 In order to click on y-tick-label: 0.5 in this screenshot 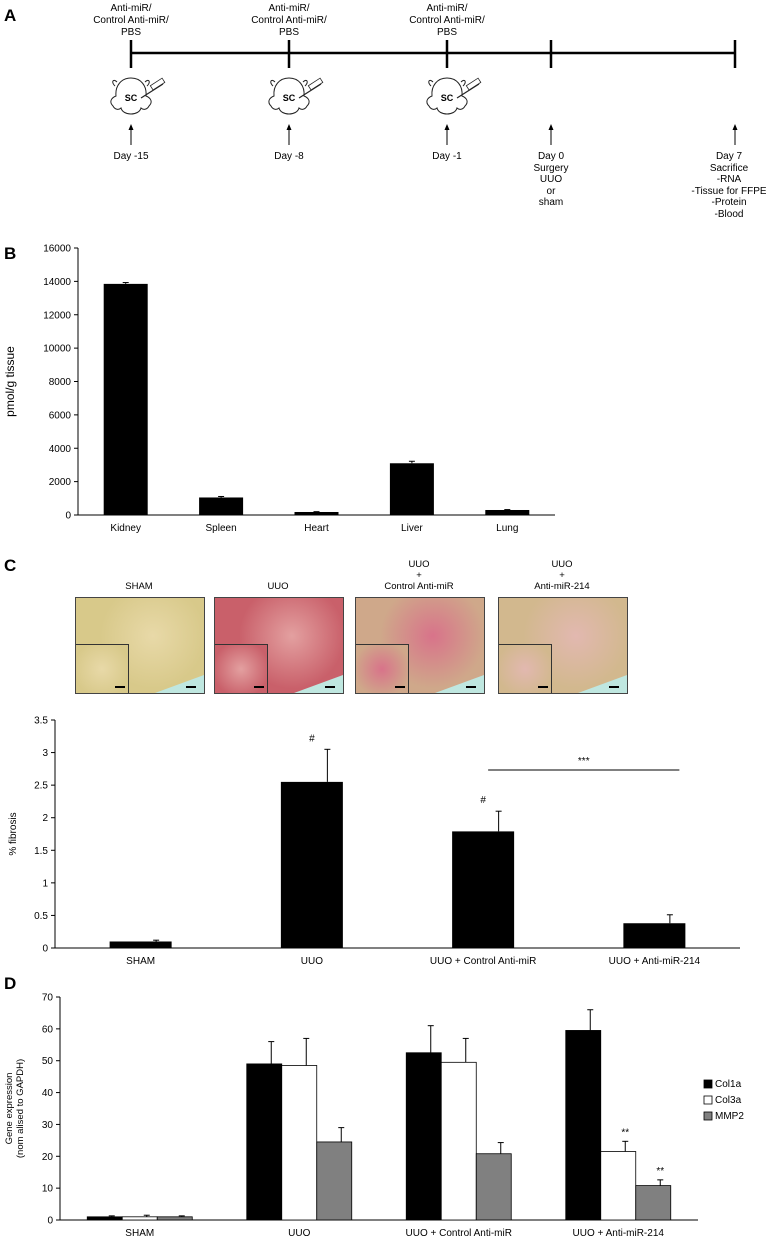, I will do `click(41, 916)`.